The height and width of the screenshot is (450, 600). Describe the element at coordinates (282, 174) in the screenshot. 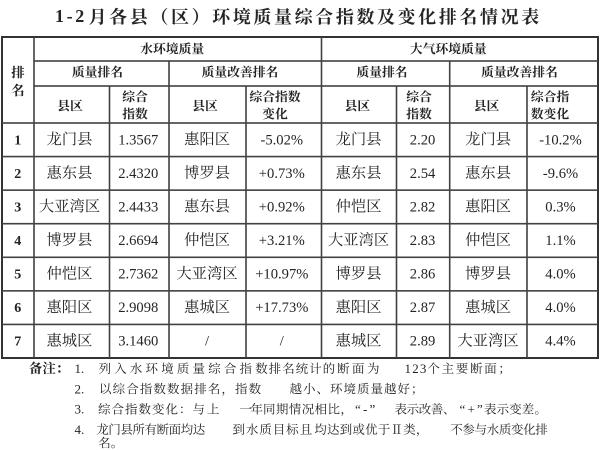

I see `svg-text: +0.73%` at that location.